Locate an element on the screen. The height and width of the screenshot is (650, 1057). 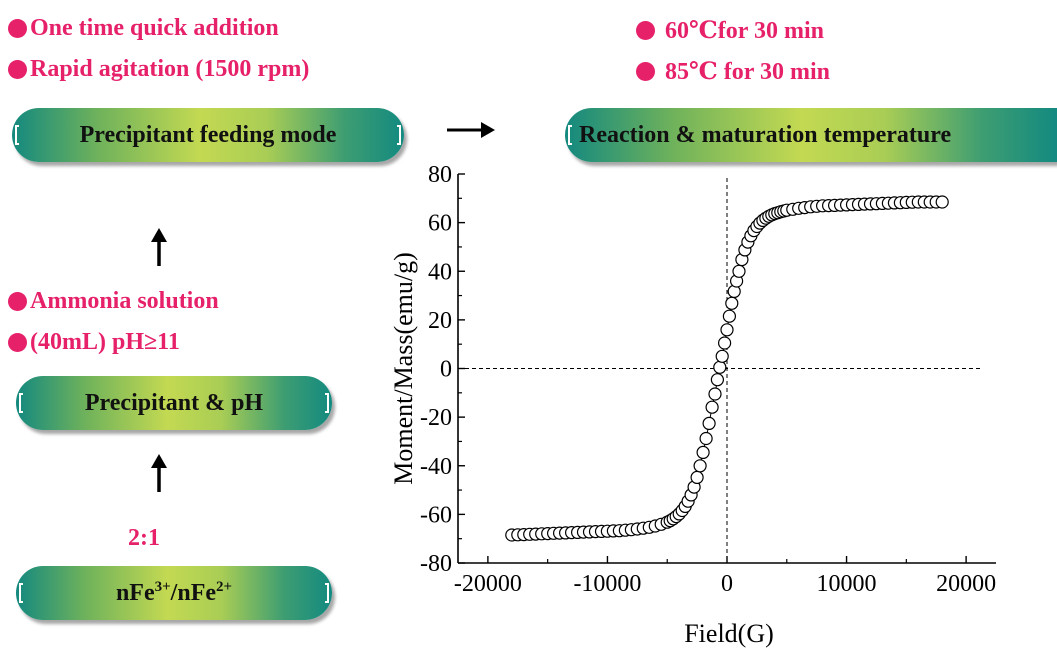
feeding-condition-1-text: One time quick addition is located at coordinates (154, 28).